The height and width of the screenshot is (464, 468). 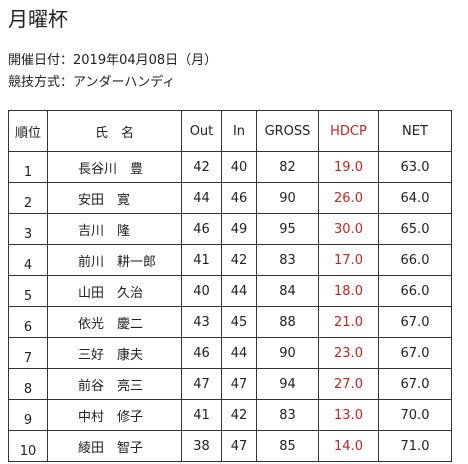 What do you see at coordinates (287, 167) in the screenshot?
I see `cell-gross: 82` at bounding box center [287, 167].